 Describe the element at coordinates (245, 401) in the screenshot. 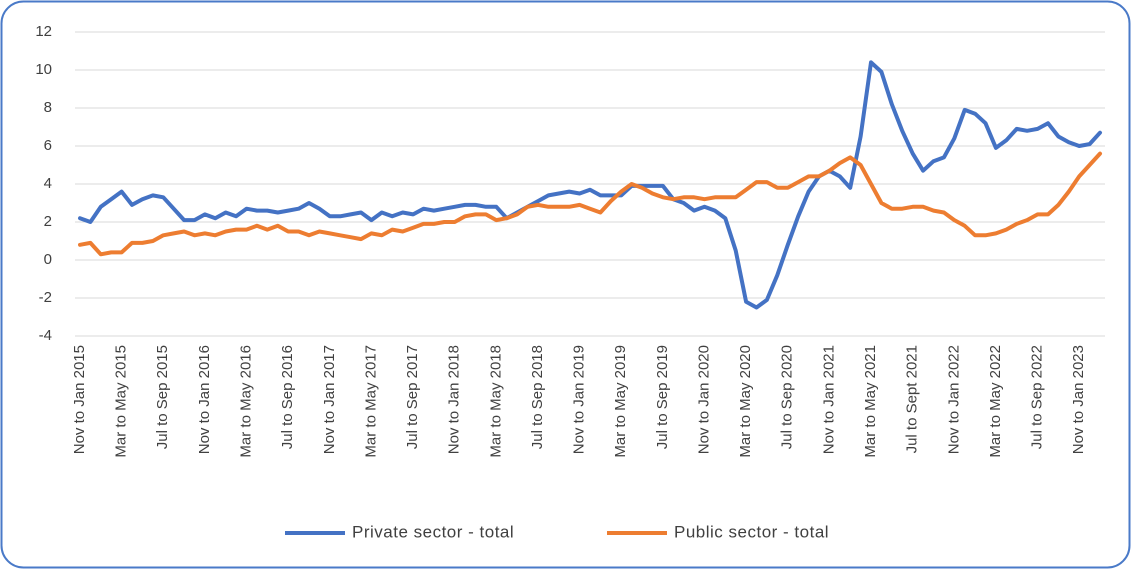

I see `x-tick-label: Mar to May 2016` at that location.